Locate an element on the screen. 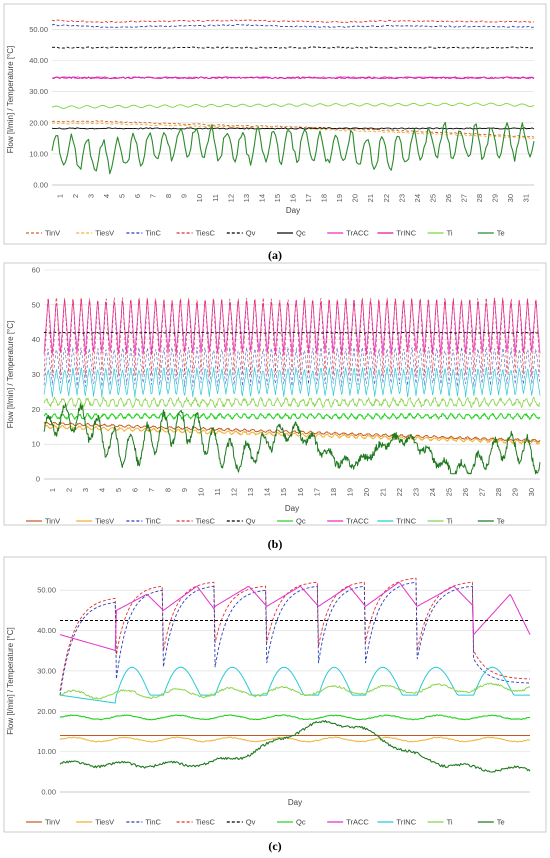  y-tick-label: 10.00 is located at coordinates (38, 153).